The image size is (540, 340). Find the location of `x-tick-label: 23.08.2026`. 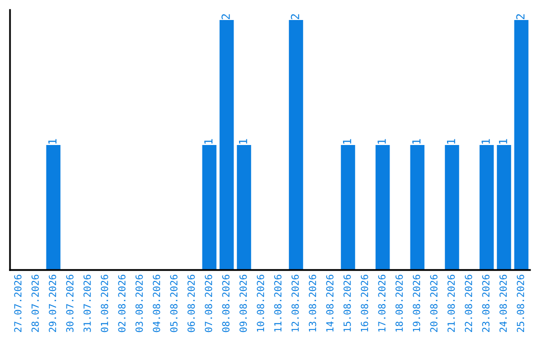

x-tick-label: 23.08.2026 is located at coordinates (486, 303).